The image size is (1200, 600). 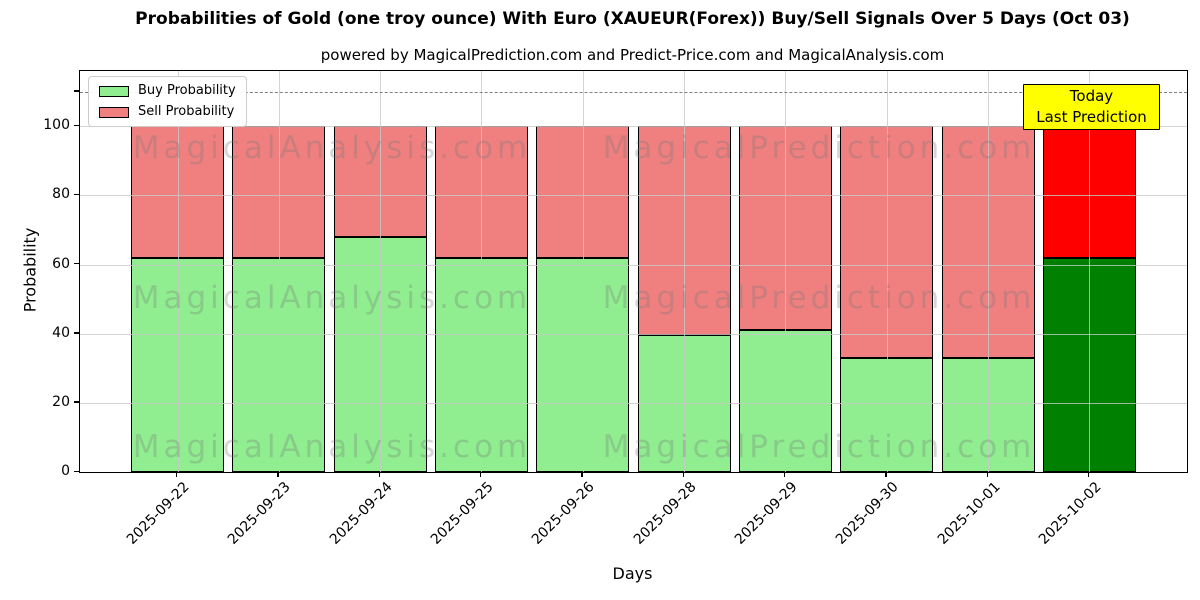 I want to click on legend-item: Buy Probability, so click(x=167, y=91).